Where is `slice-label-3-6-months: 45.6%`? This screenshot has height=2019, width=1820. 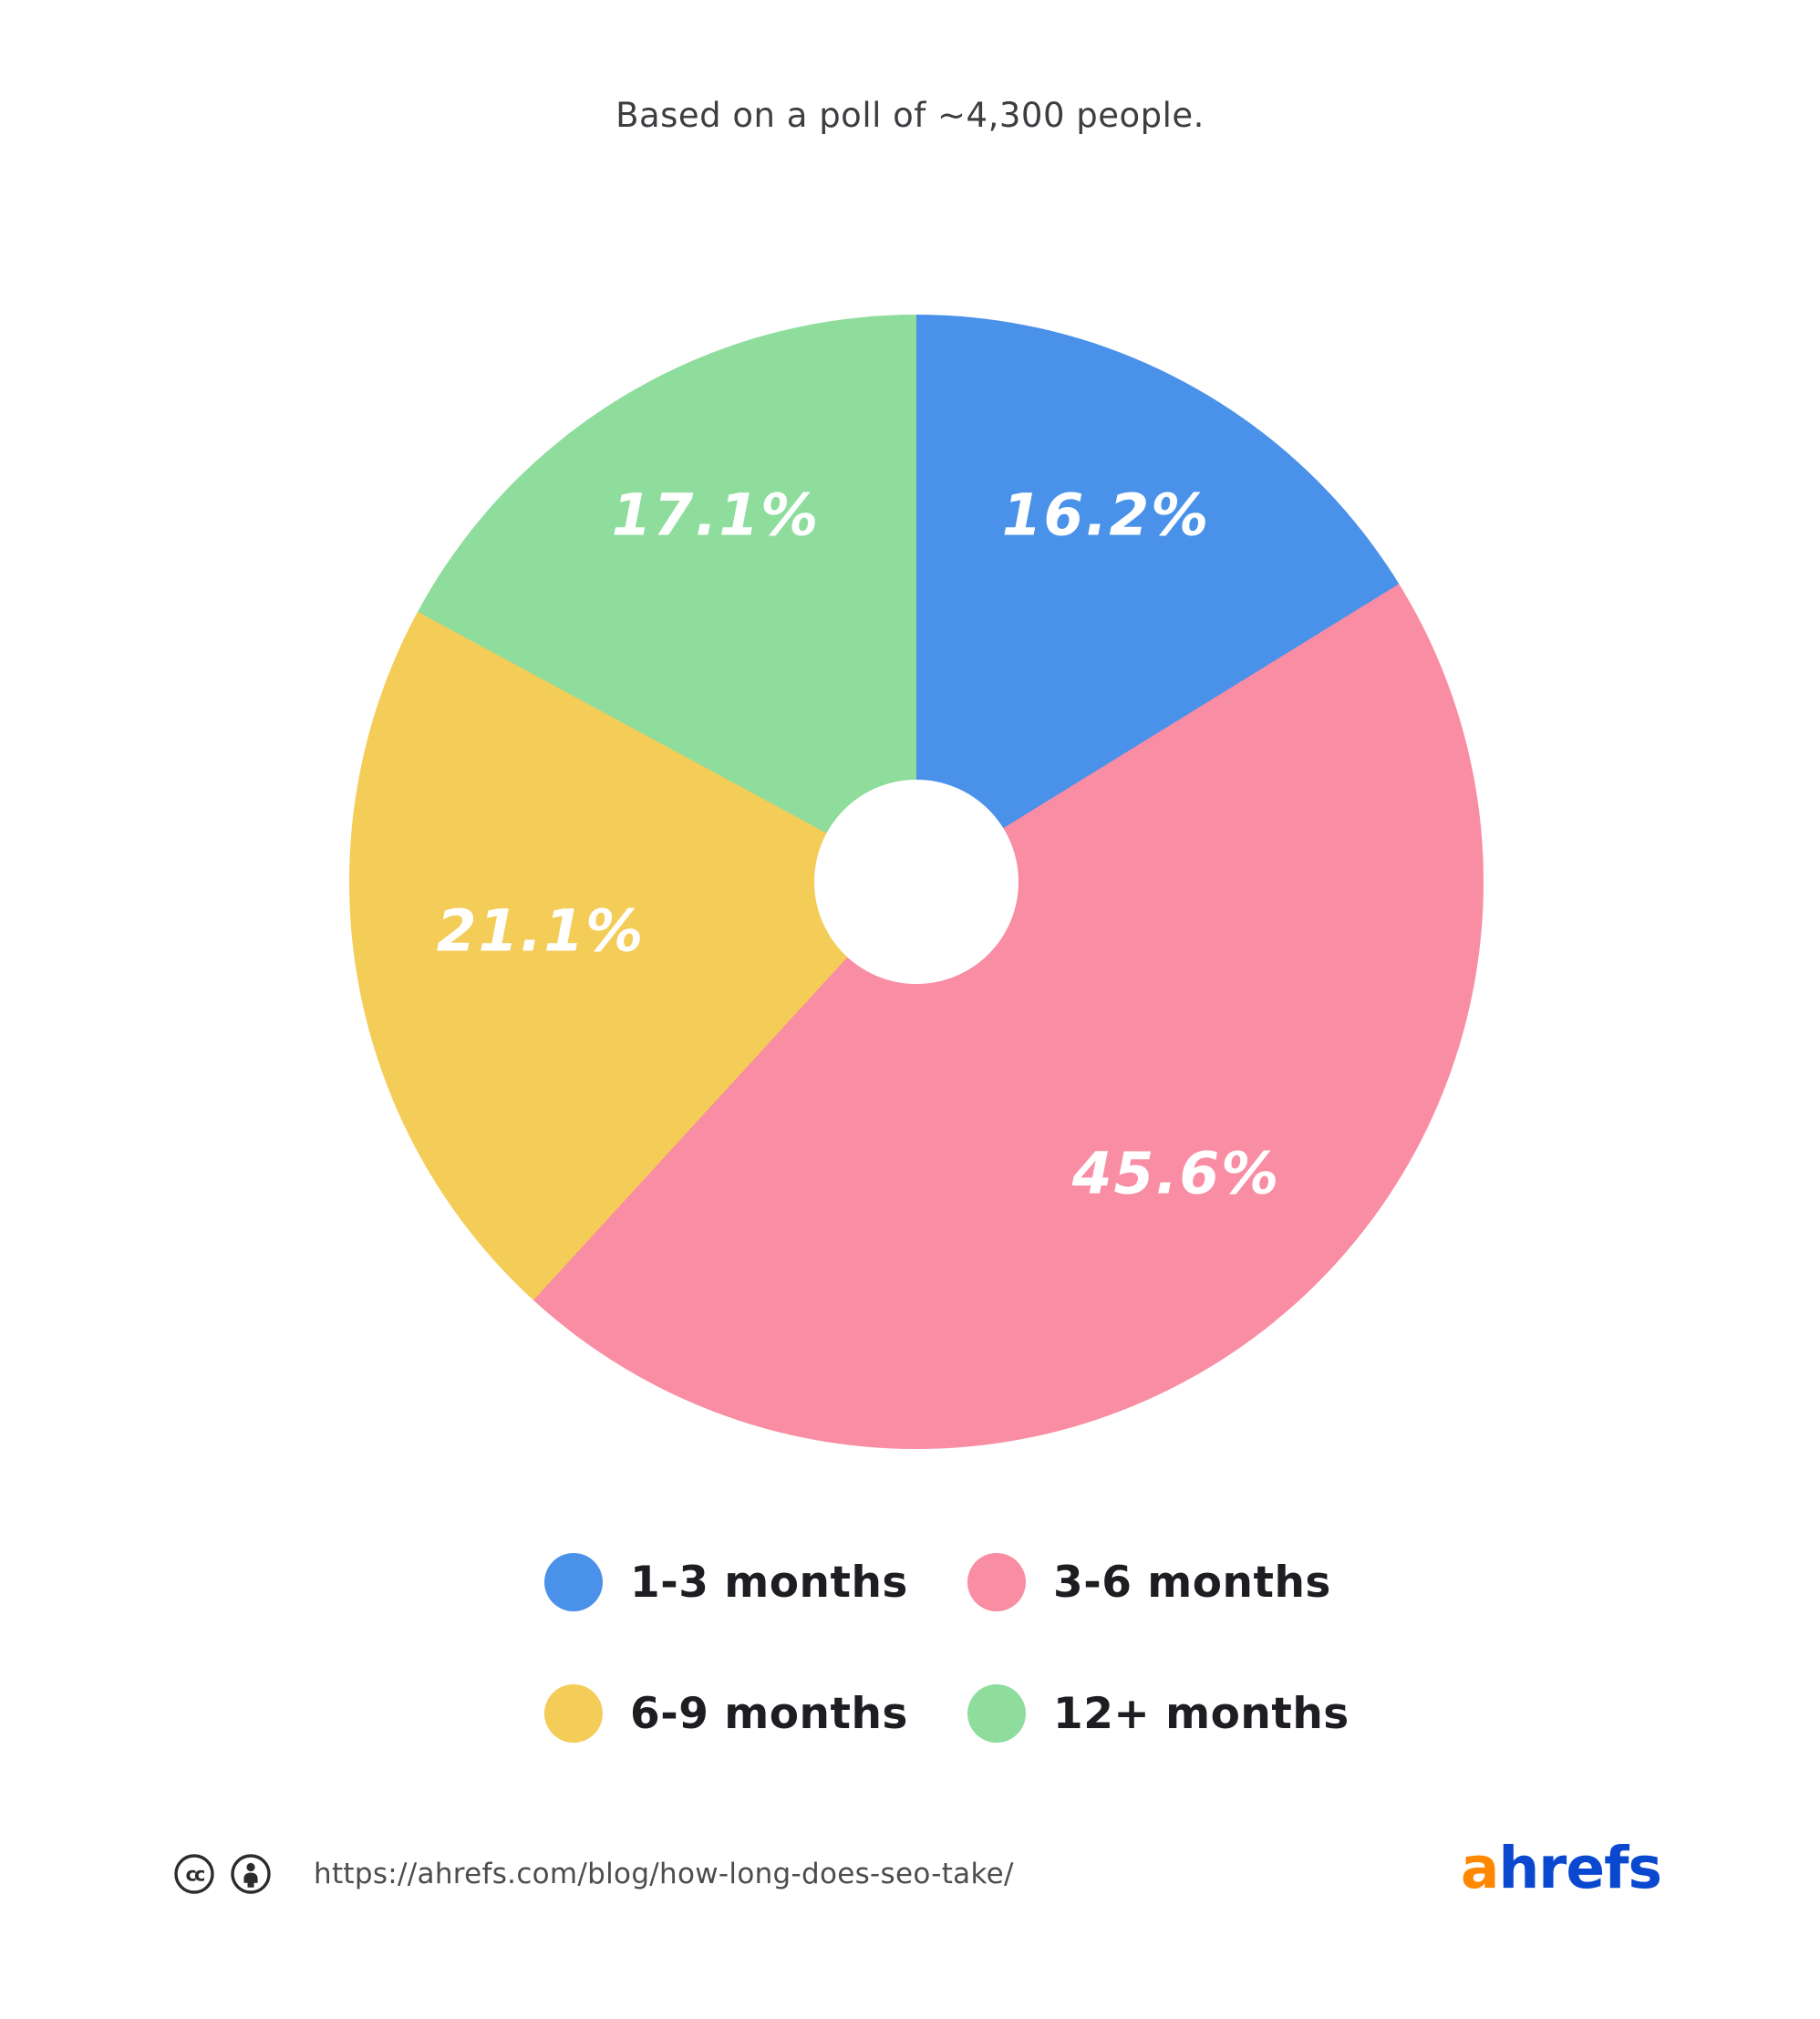 slice-label-3-6-months: 45.6% is located at coordinates (1176, 1173).